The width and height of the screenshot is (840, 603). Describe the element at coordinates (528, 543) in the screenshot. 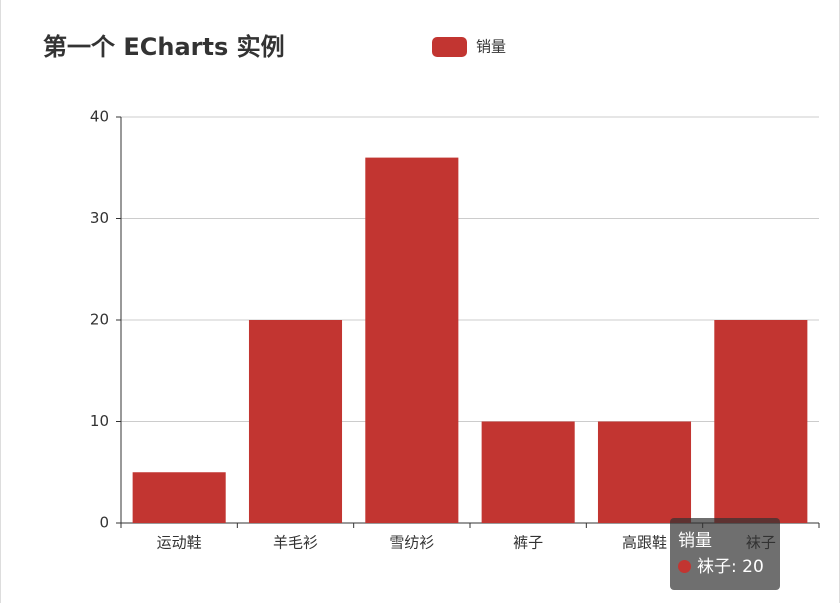

I see `x-tick-label: 裤子` at that location.